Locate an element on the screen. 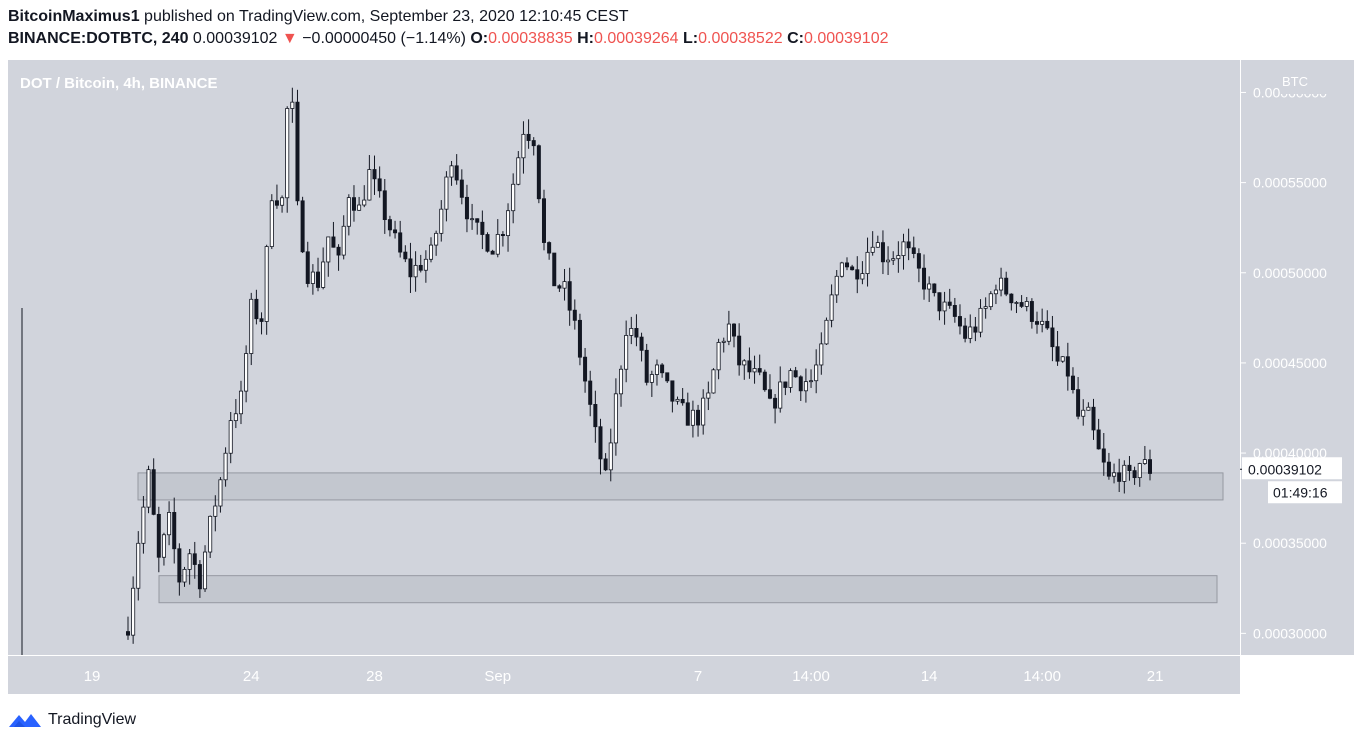 Image resolution: width=1361 pixels, height=744 pixels. footer-brand: TradingView is located at coordinates (92, 719).